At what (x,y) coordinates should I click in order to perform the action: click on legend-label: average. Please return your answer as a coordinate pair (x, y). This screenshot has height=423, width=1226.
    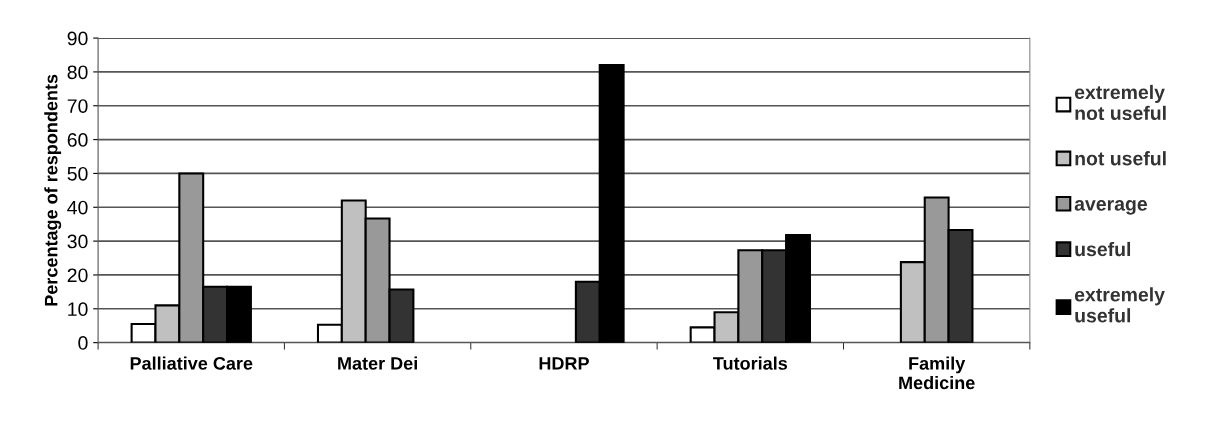
    Looking at the image, I should click on (1111, 207).